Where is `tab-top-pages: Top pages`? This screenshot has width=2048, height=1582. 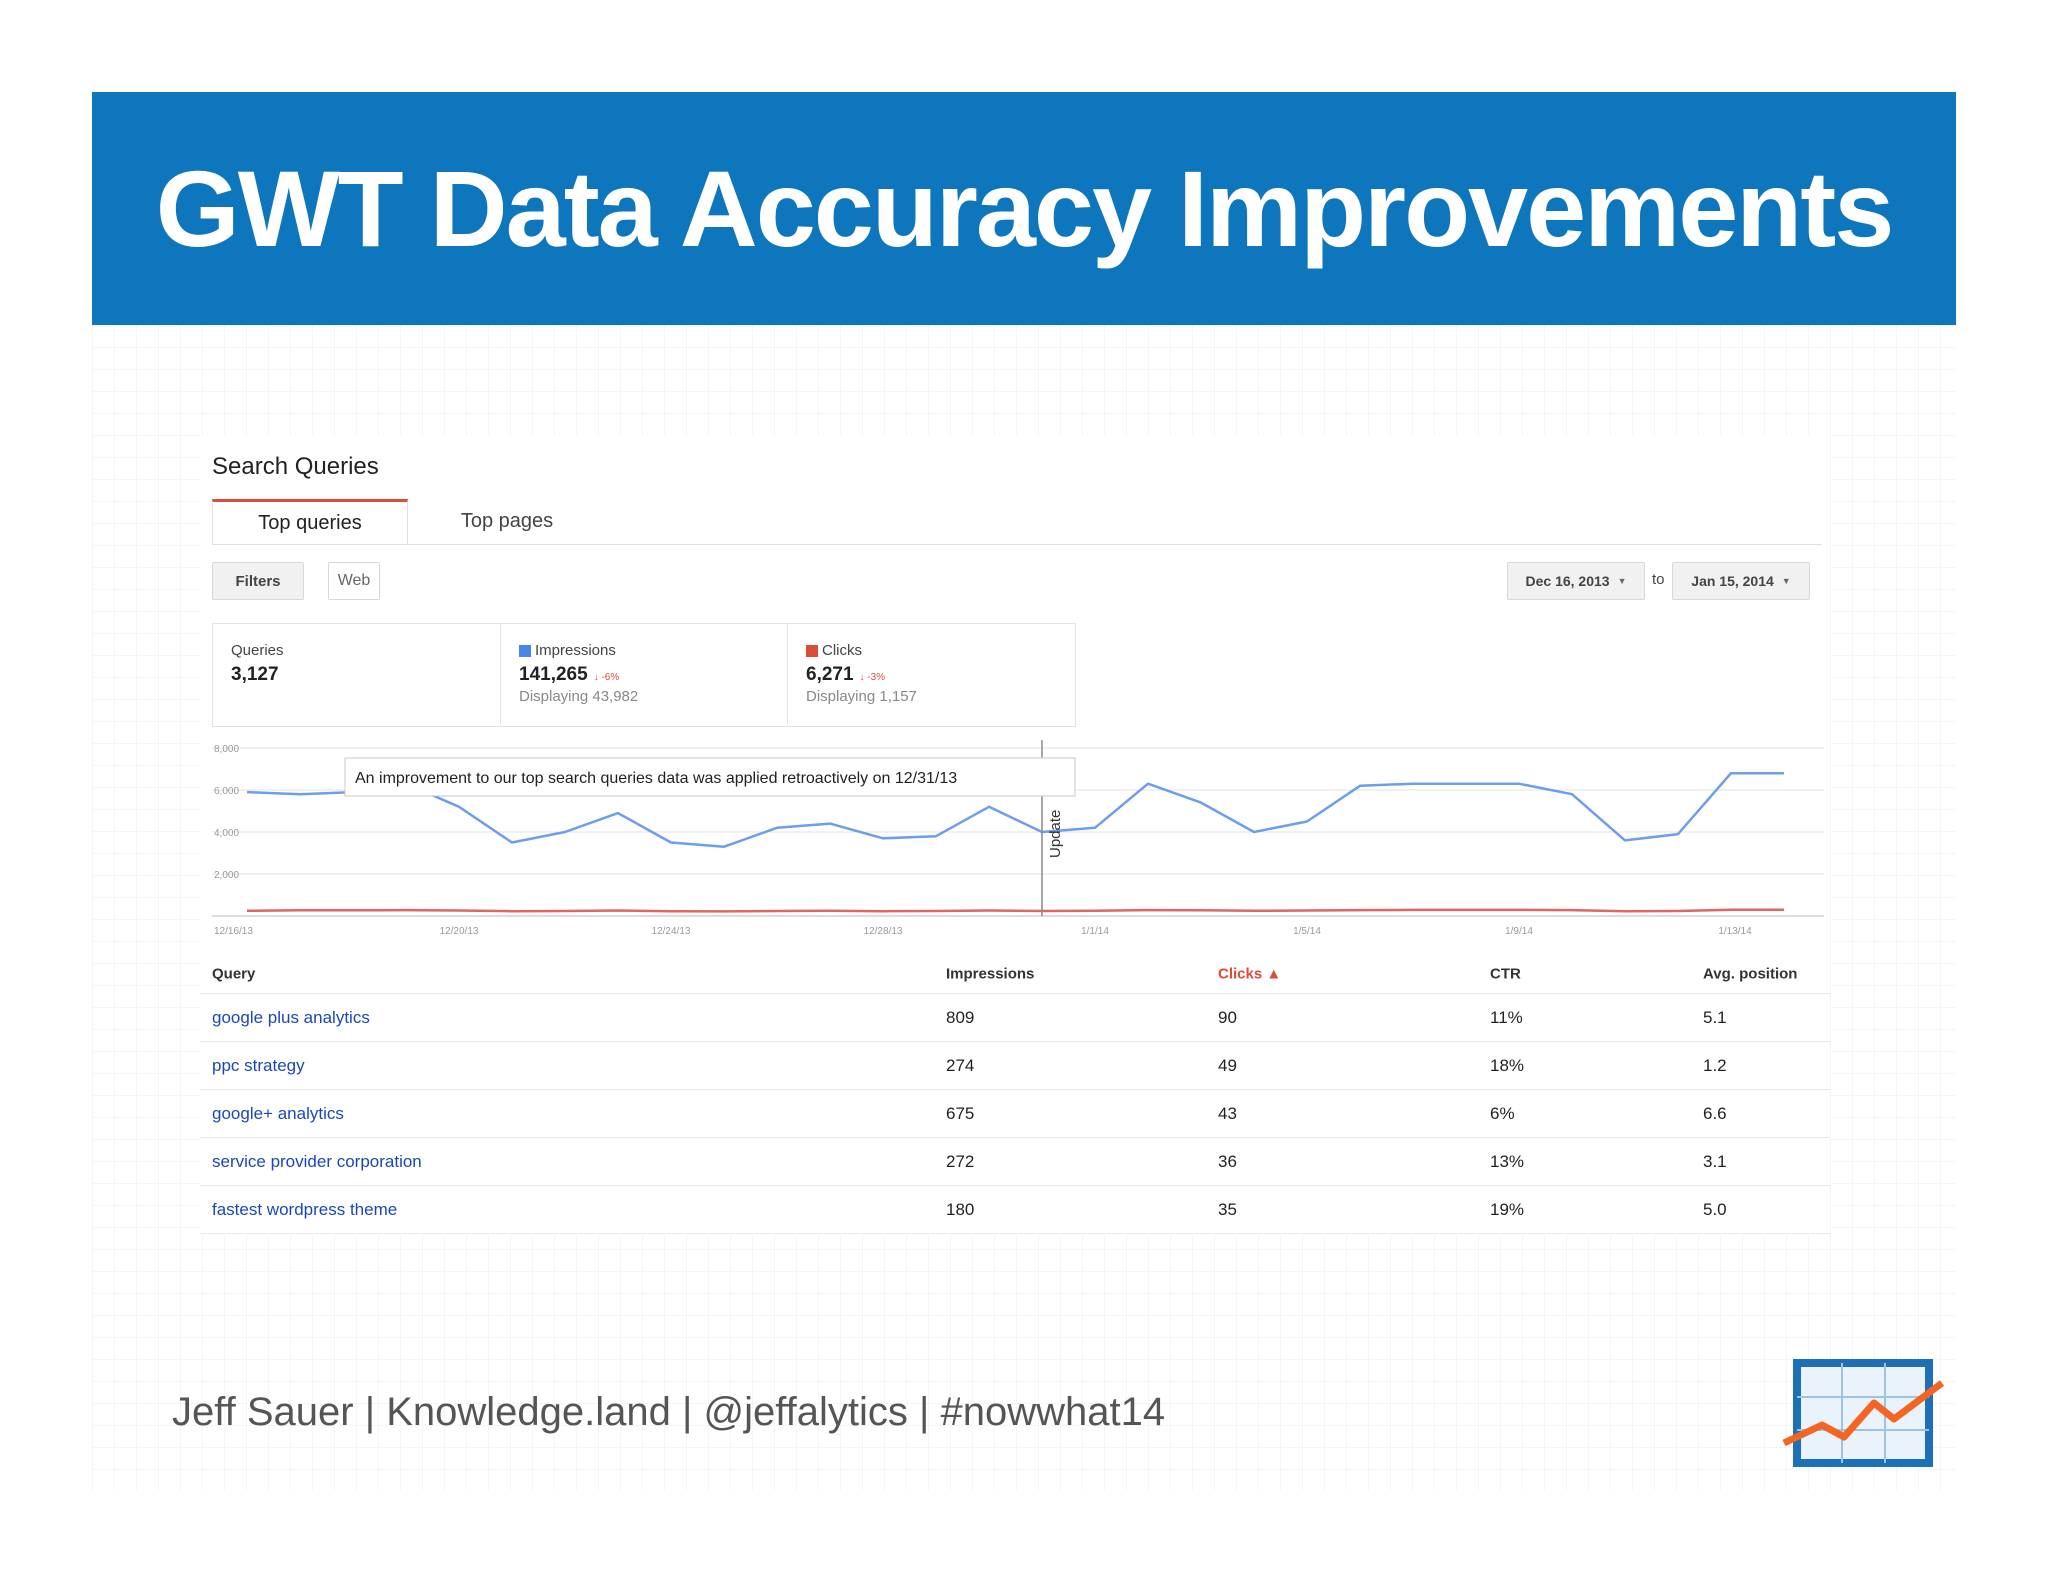
tab-top-pages: Top pages is located at coordinates (507, 520).